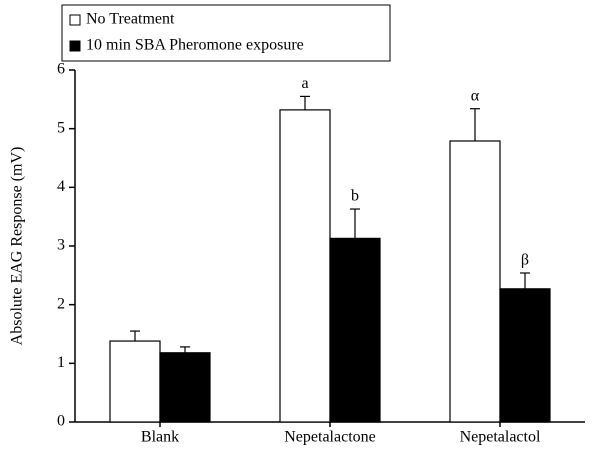 Image resolution: width=593 pixels, height=449 pixels. I want to click on y-tick-label: 4, so click(61, 186).